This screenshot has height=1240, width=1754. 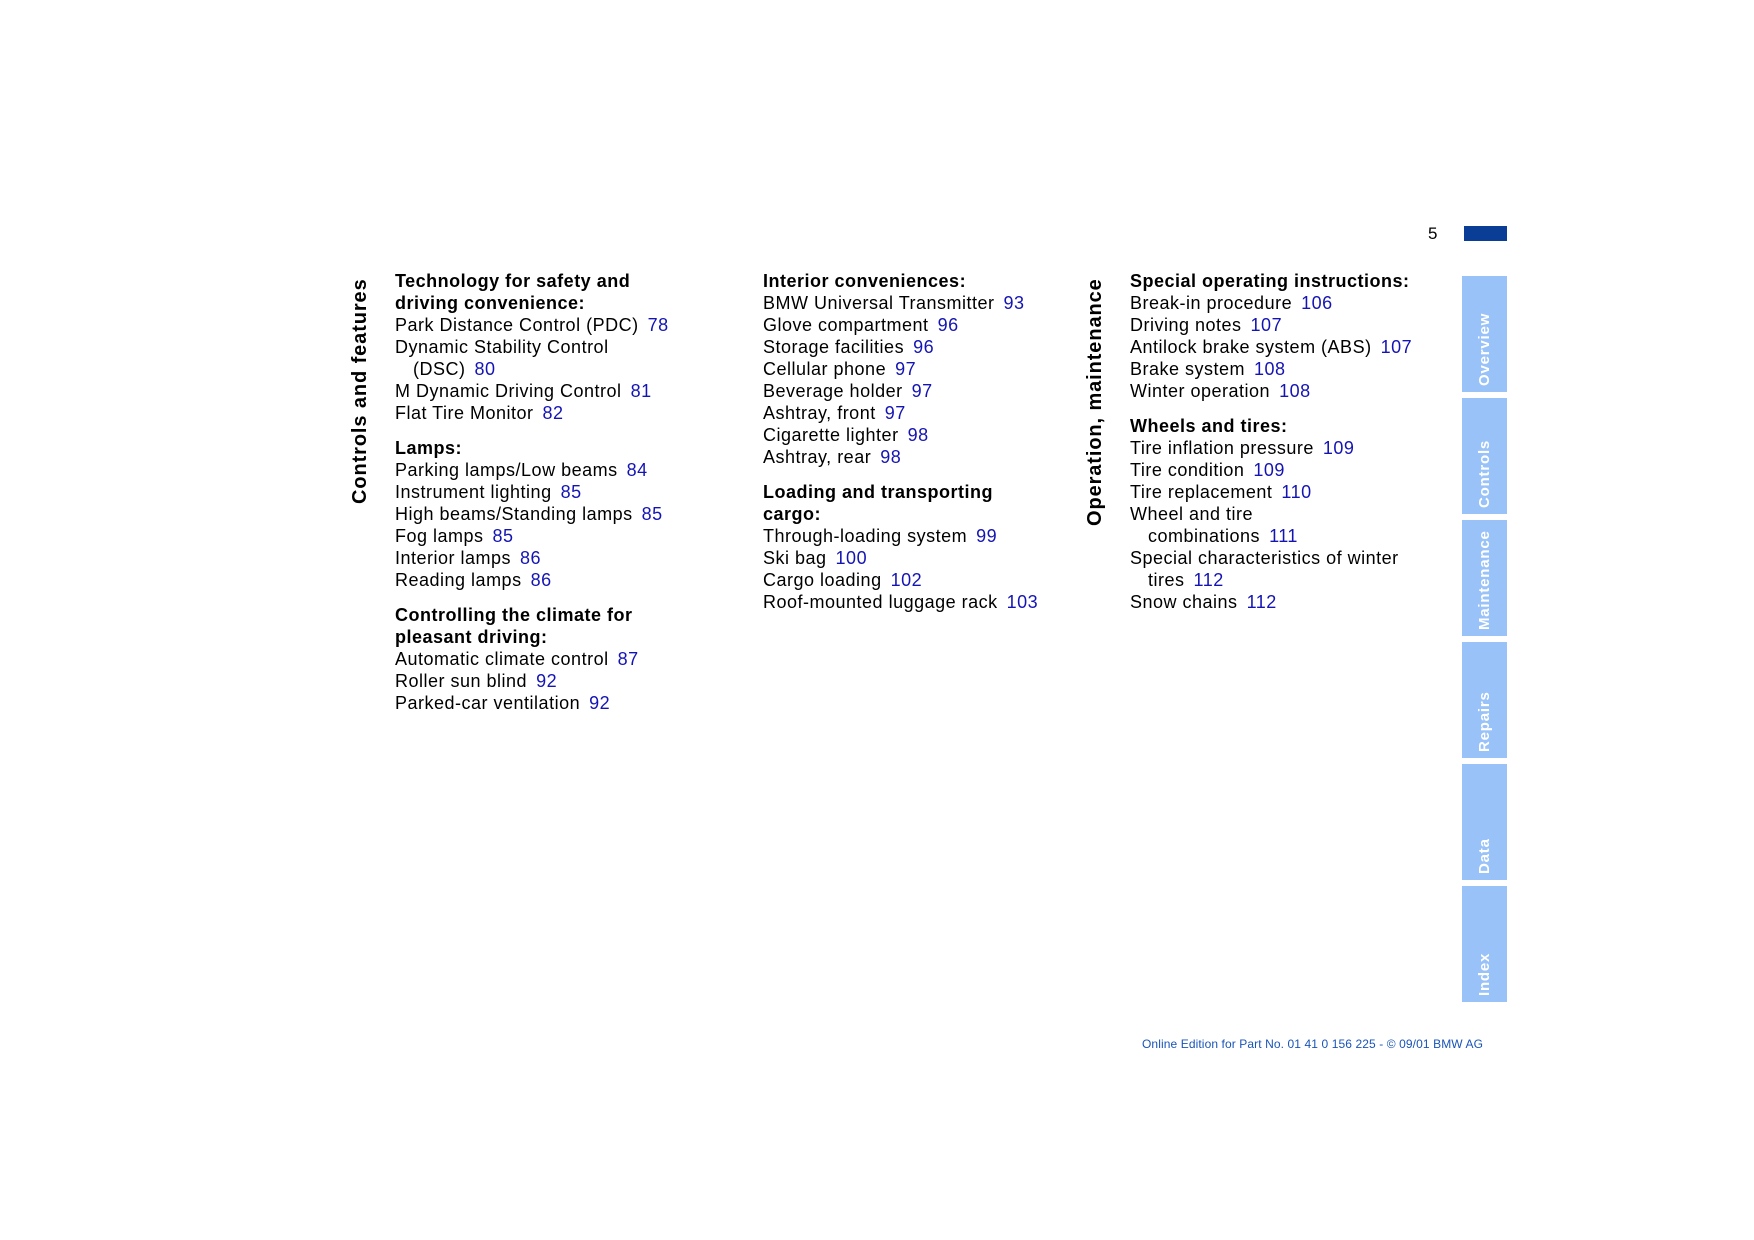 What do you see at coordinates (641, 391) in the screenshot?
I see `page-ref-link: 81` at bounding box center [641, 391].